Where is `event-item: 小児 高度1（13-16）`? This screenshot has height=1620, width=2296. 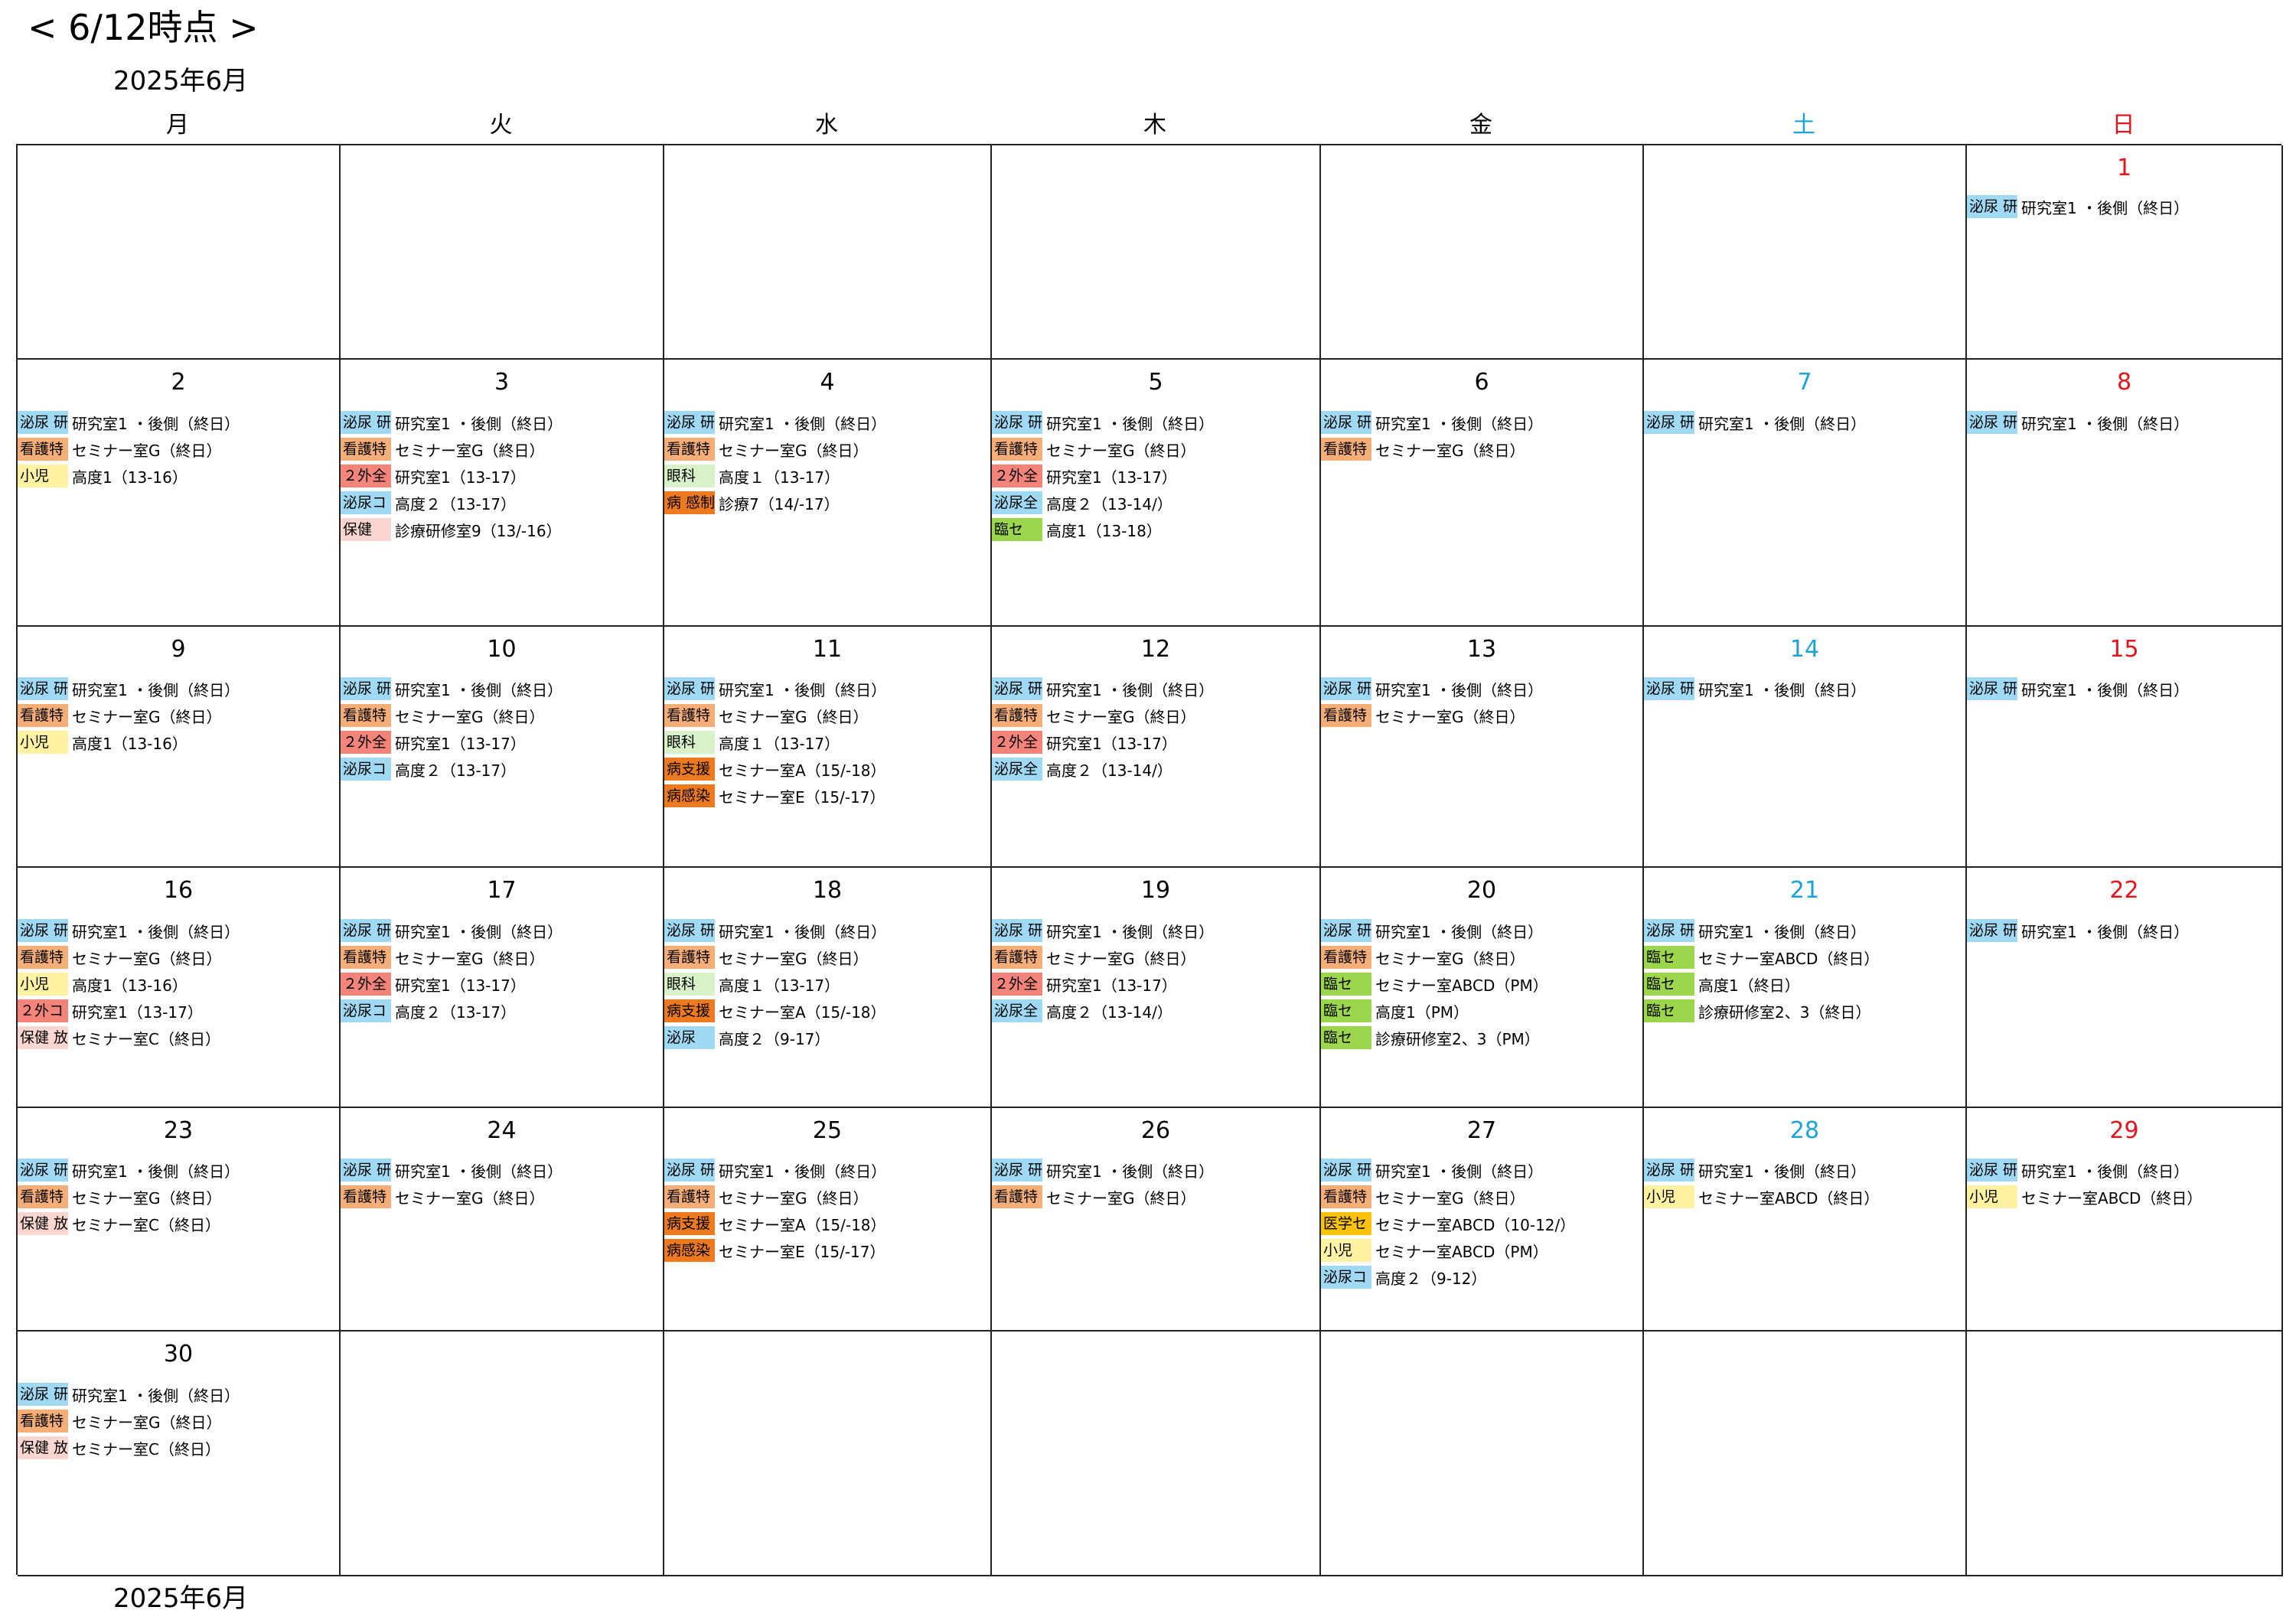
event-item: 小児 高度1（13-16） is located at coordinates (103, 984).